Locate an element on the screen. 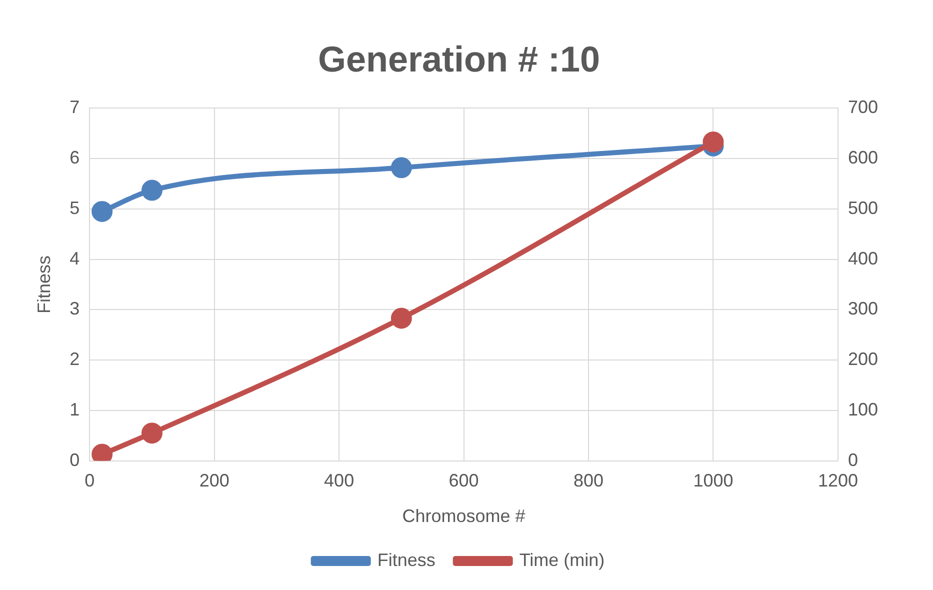 The image size is (933, 590). x-tick-label: 200 is located at coordinates (214, 480).